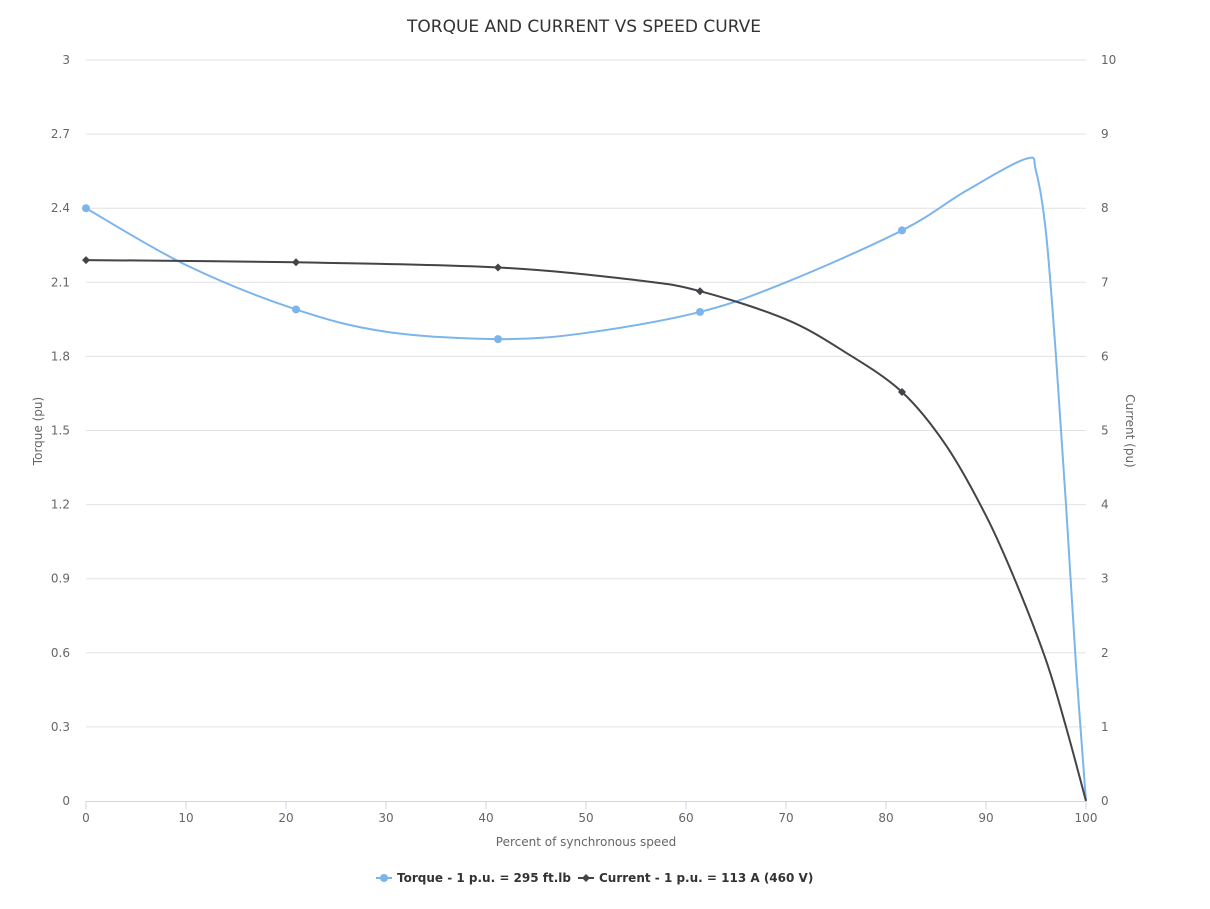 This screenshot has width=1210, height=909. Describe the element at coordinates (1105, 356) in the screenshot. I see `y-right-tick-label: 6` at that location.